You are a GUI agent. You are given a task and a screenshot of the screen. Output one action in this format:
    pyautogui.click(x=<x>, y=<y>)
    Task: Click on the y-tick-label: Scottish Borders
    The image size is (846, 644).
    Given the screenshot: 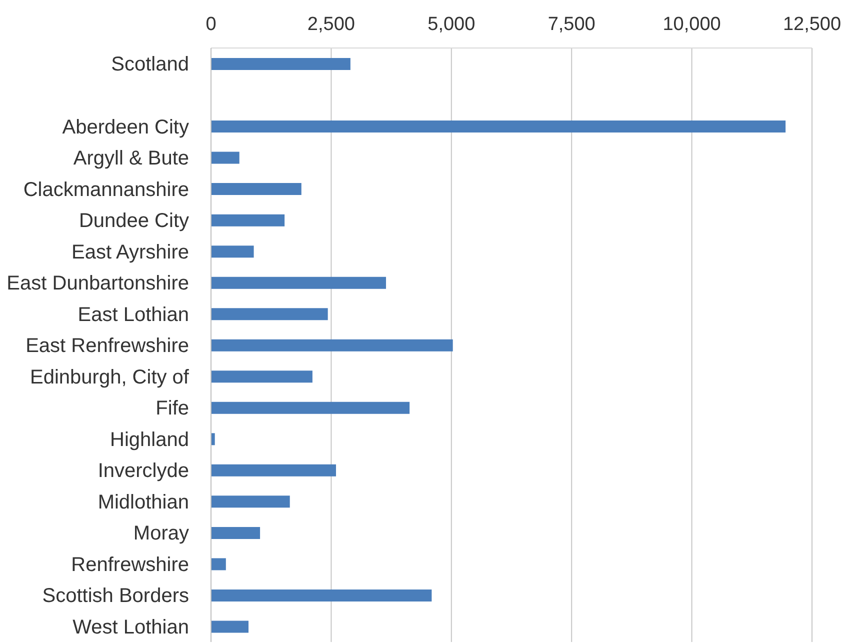 What is the action you would take?
    pyautogui.click(x=115, y=596)
    